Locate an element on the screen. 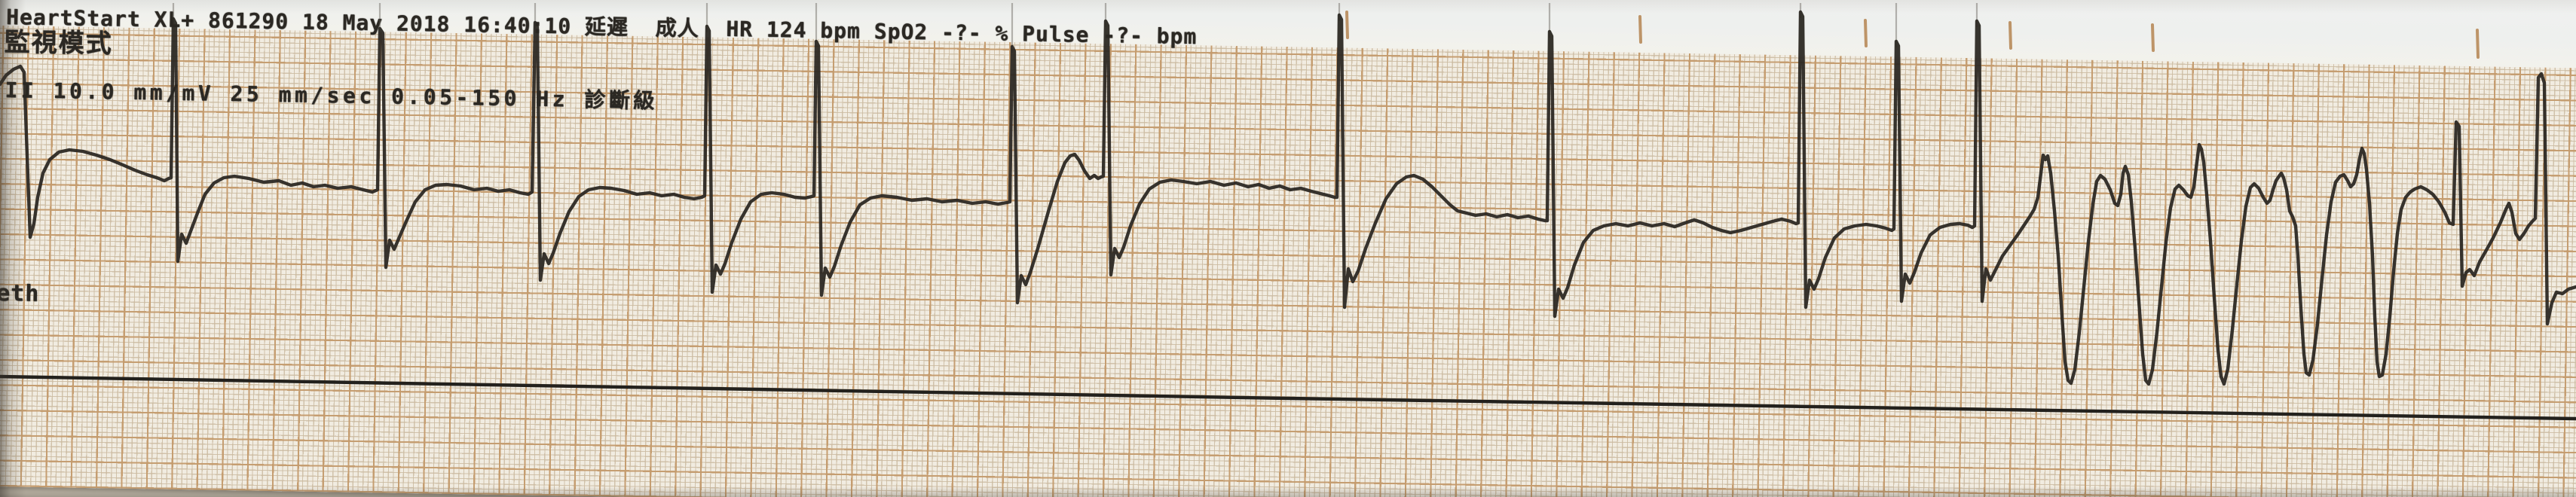 This screenshot has height=497, width=2576. paper-feed-ticks is located at coordinates (1913, 35).